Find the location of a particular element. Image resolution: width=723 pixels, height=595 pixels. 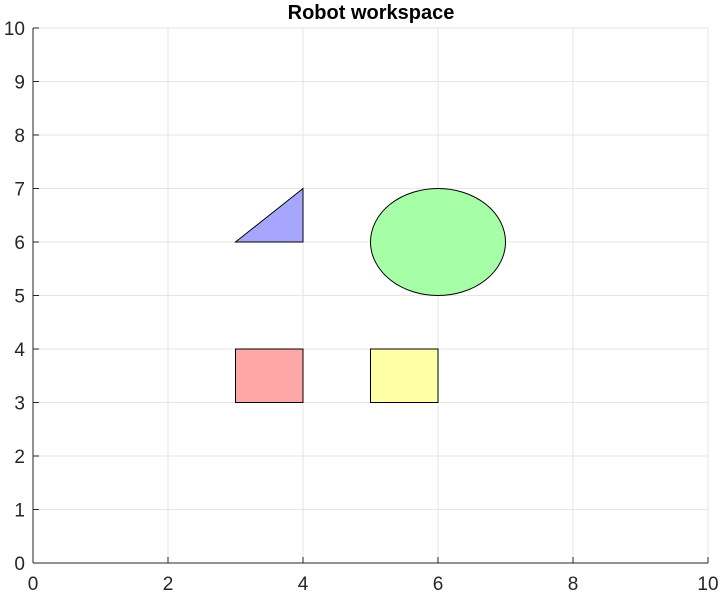

x-tick-label: 0 is located at coordinates (33, 584).